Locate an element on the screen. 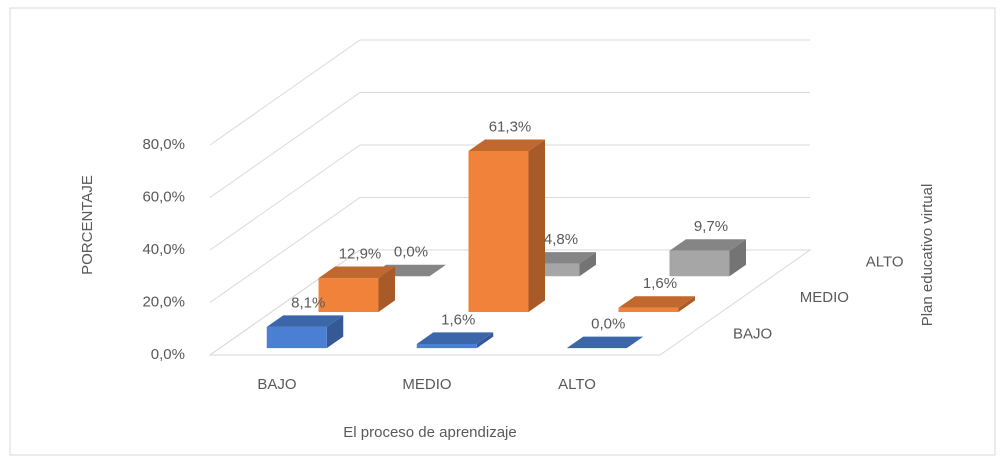 The width and height of the screenshot is (1005, 462). y-tick-label: 40,0% is located at coordinates (163, 249).